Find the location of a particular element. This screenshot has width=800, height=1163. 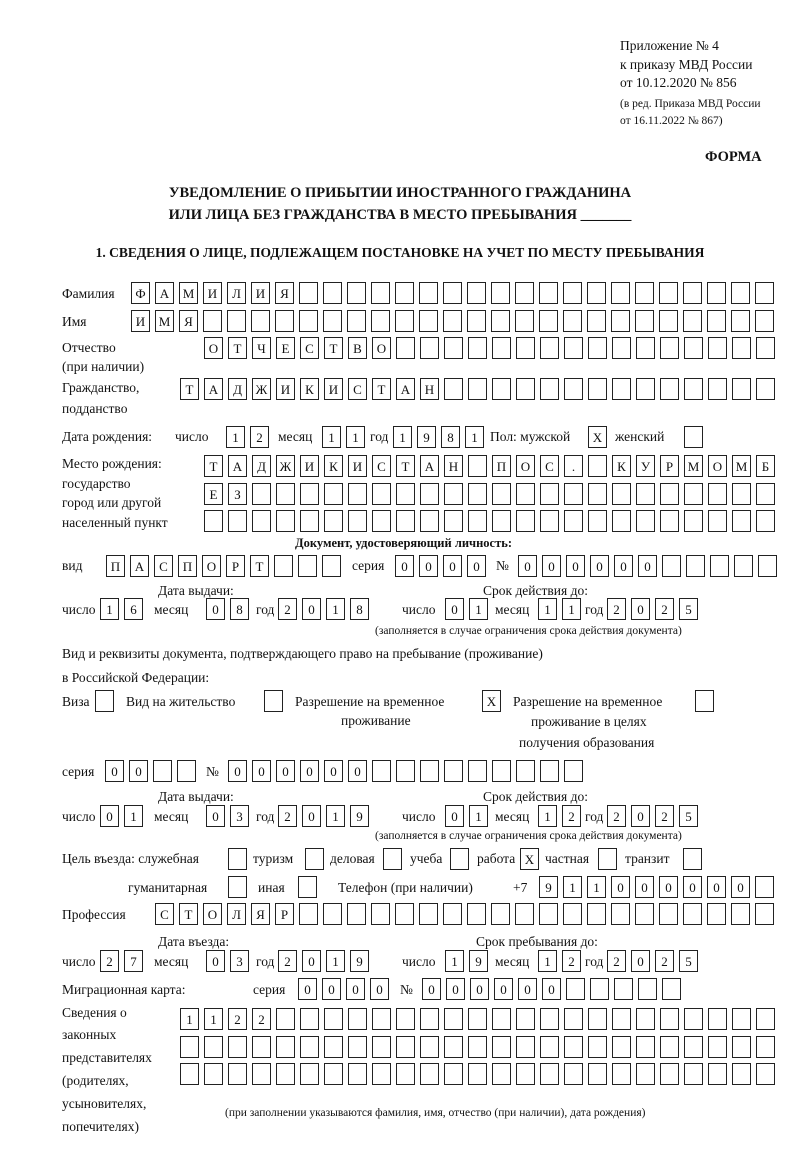

char-cell: Е is located at coordinates (213, 494).